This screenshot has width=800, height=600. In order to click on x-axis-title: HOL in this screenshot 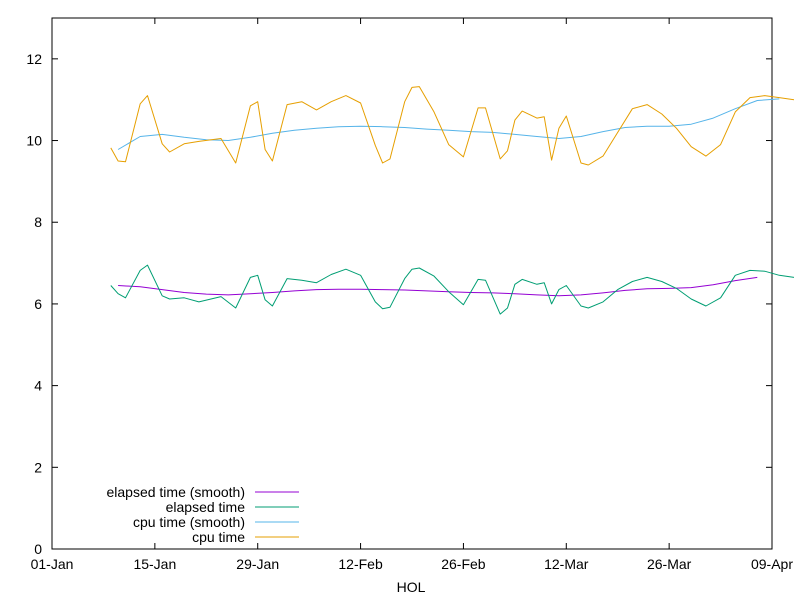, I will do `click(411, 587)`.